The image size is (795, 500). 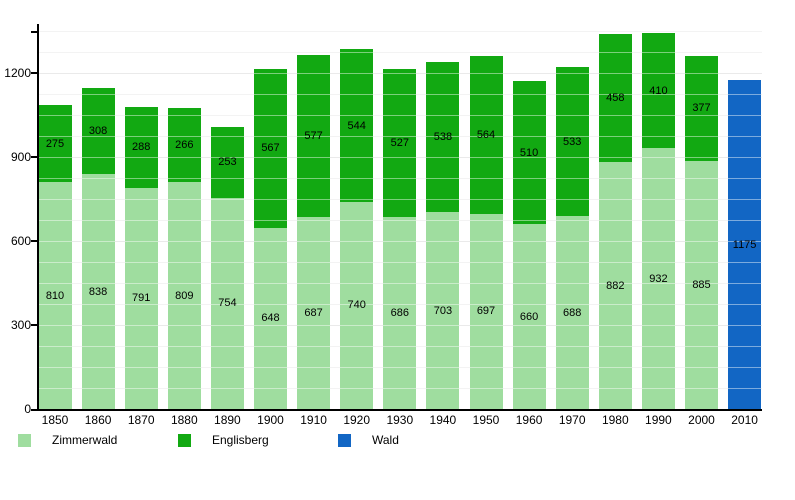 What do you see at coordinates (313, 312) in the screenshot?
I see `bar-value-label: 687` at bounding box center [313, 312].